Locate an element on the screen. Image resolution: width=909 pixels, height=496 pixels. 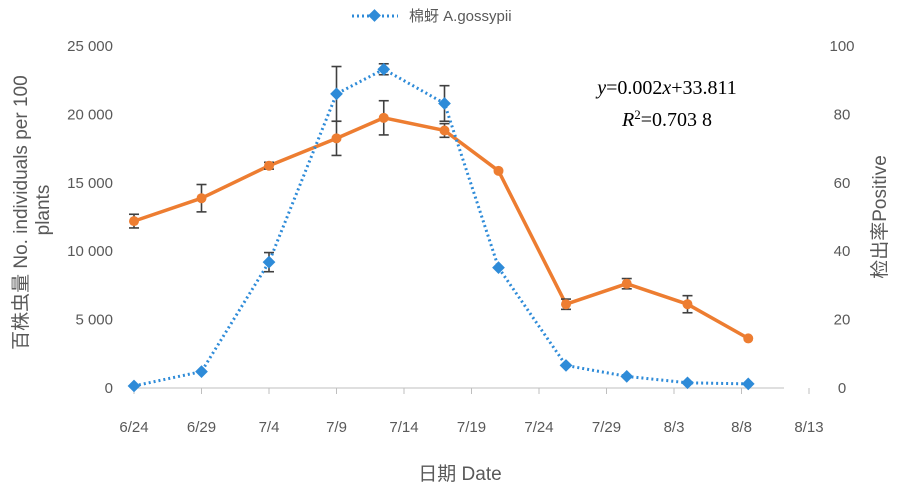
right-y-tick-label: 20 is located at coordinates (842, 320).